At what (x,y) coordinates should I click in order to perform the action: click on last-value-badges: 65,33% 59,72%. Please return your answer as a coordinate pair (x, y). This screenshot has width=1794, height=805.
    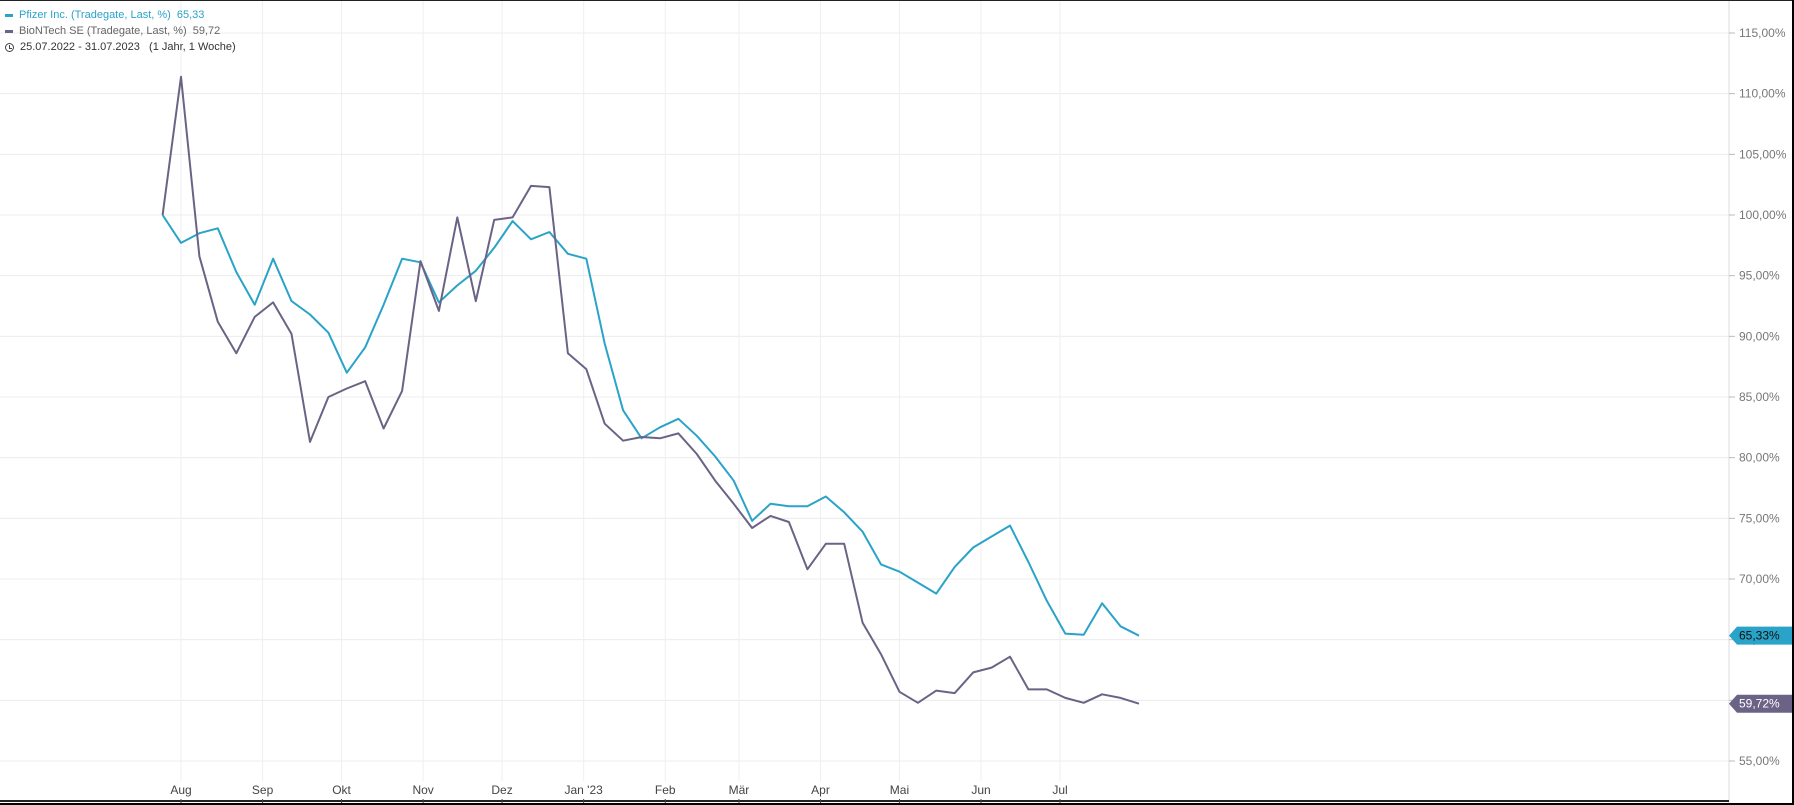
    Looking at the image, I should click on (1760, 669).